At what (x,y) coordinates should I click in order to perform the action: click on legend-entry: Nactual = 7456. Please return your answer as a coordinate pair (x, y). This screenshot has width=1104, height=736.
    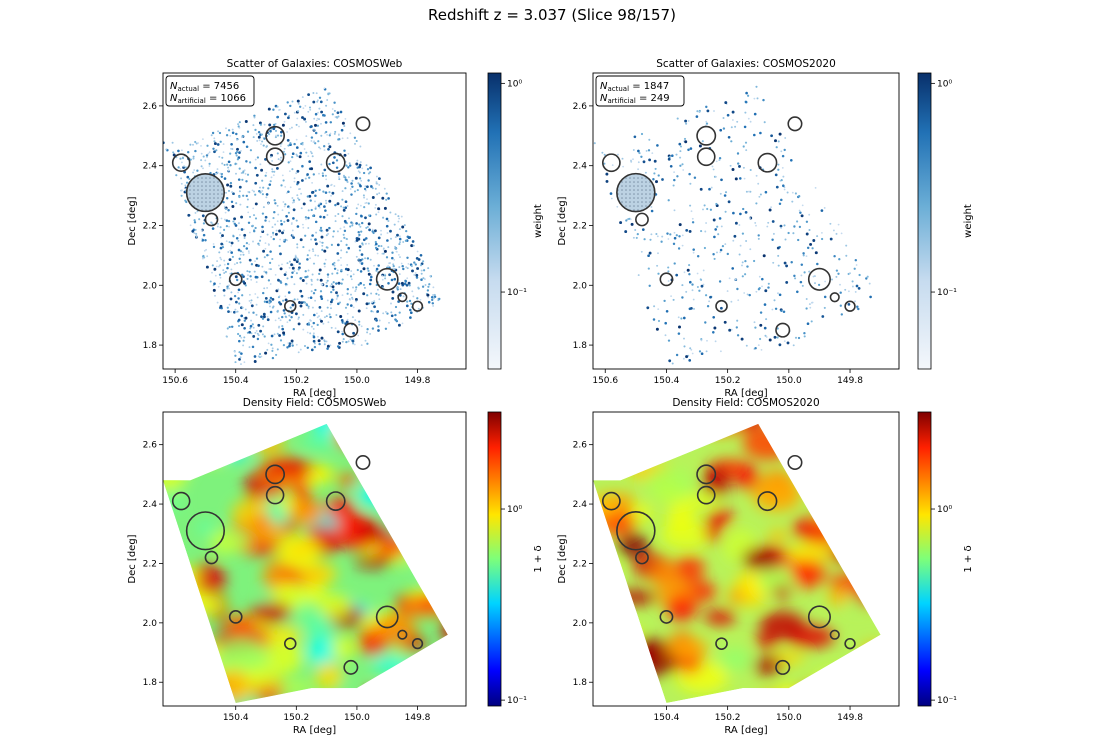
    Looking at the image, I should click on (204, 87).